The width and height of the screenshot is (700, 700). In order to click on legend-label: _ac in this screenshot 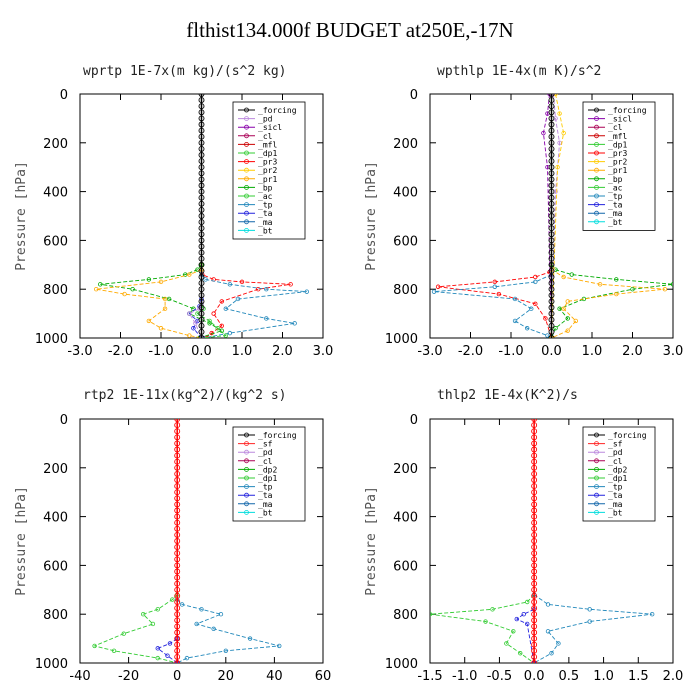, I will do `click(265, 196)`.